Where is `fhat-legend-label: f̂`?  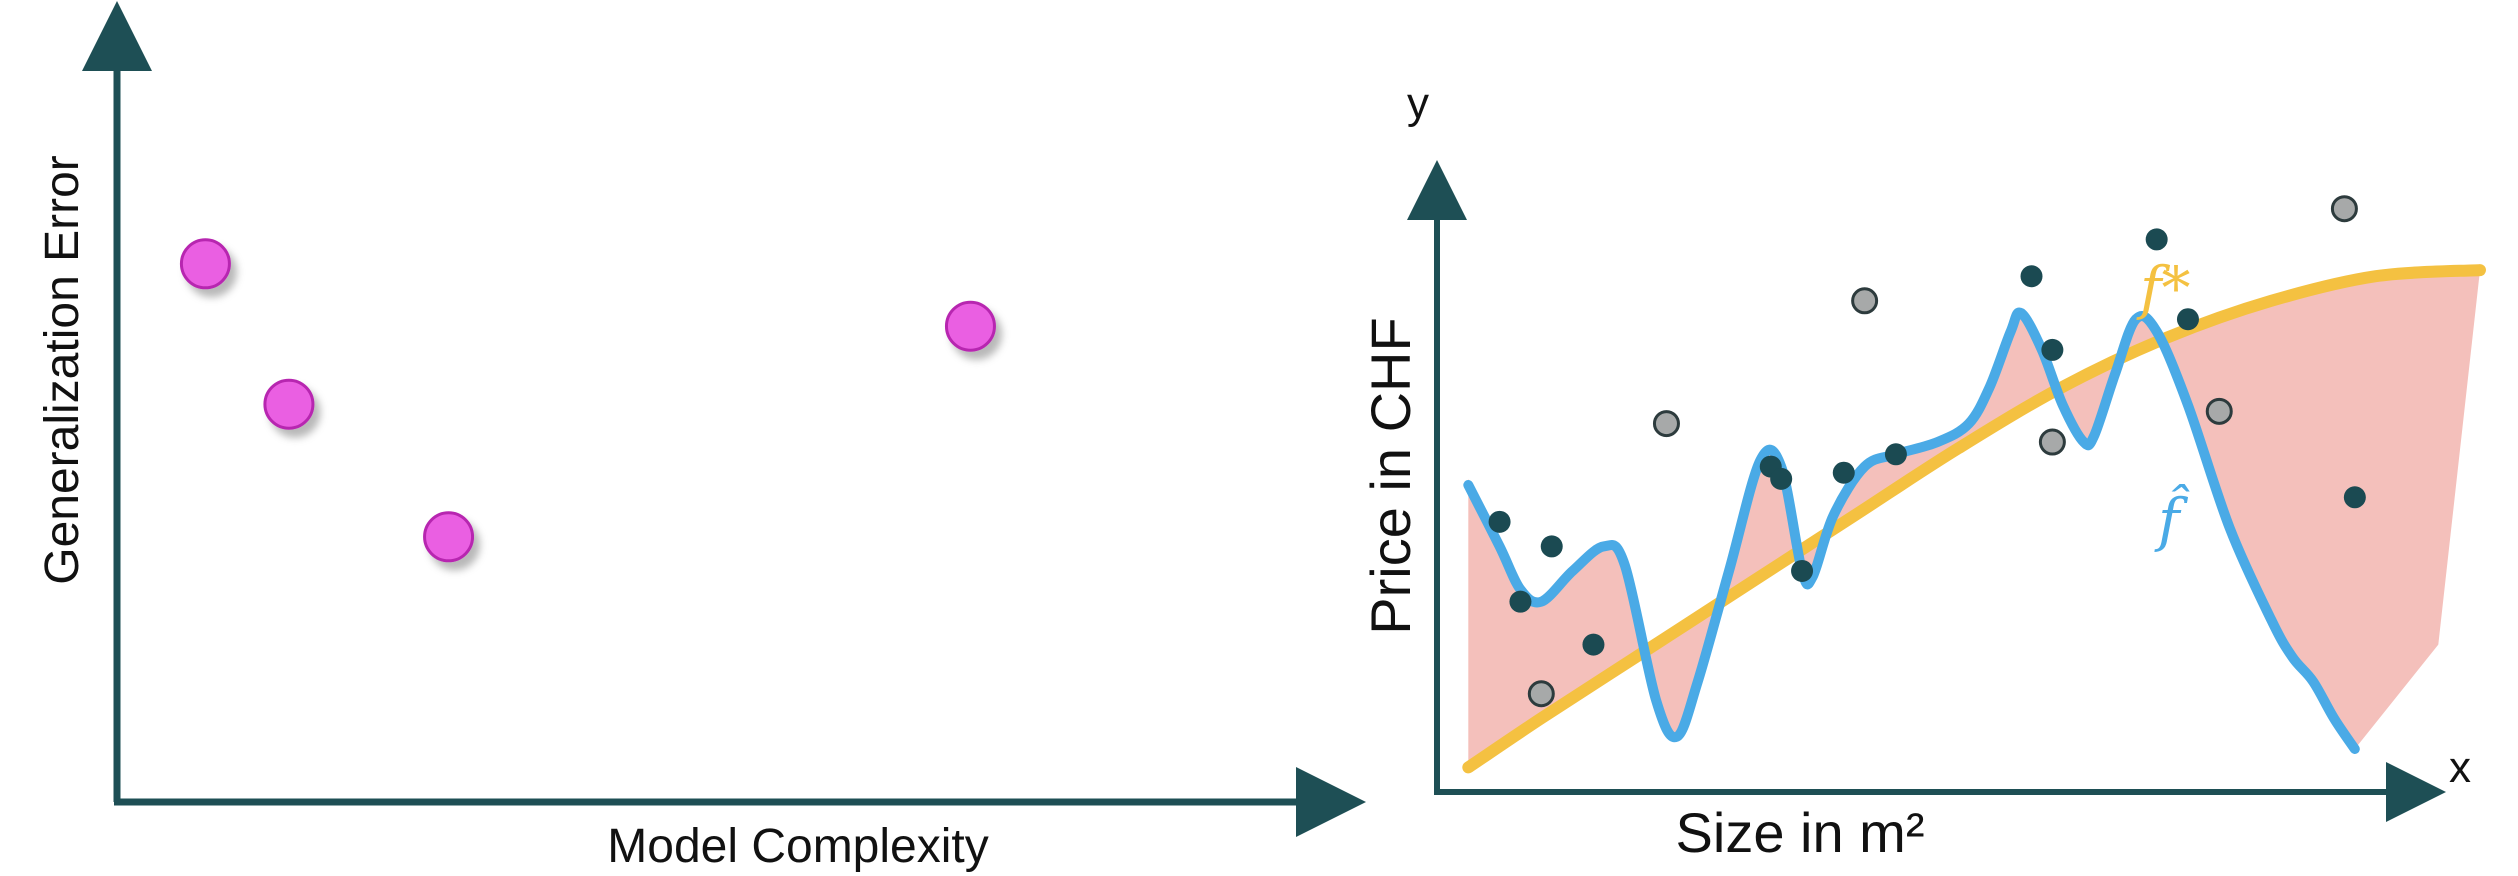 fhat-legend-label: f̂ is located at coordinates (2172, 518).